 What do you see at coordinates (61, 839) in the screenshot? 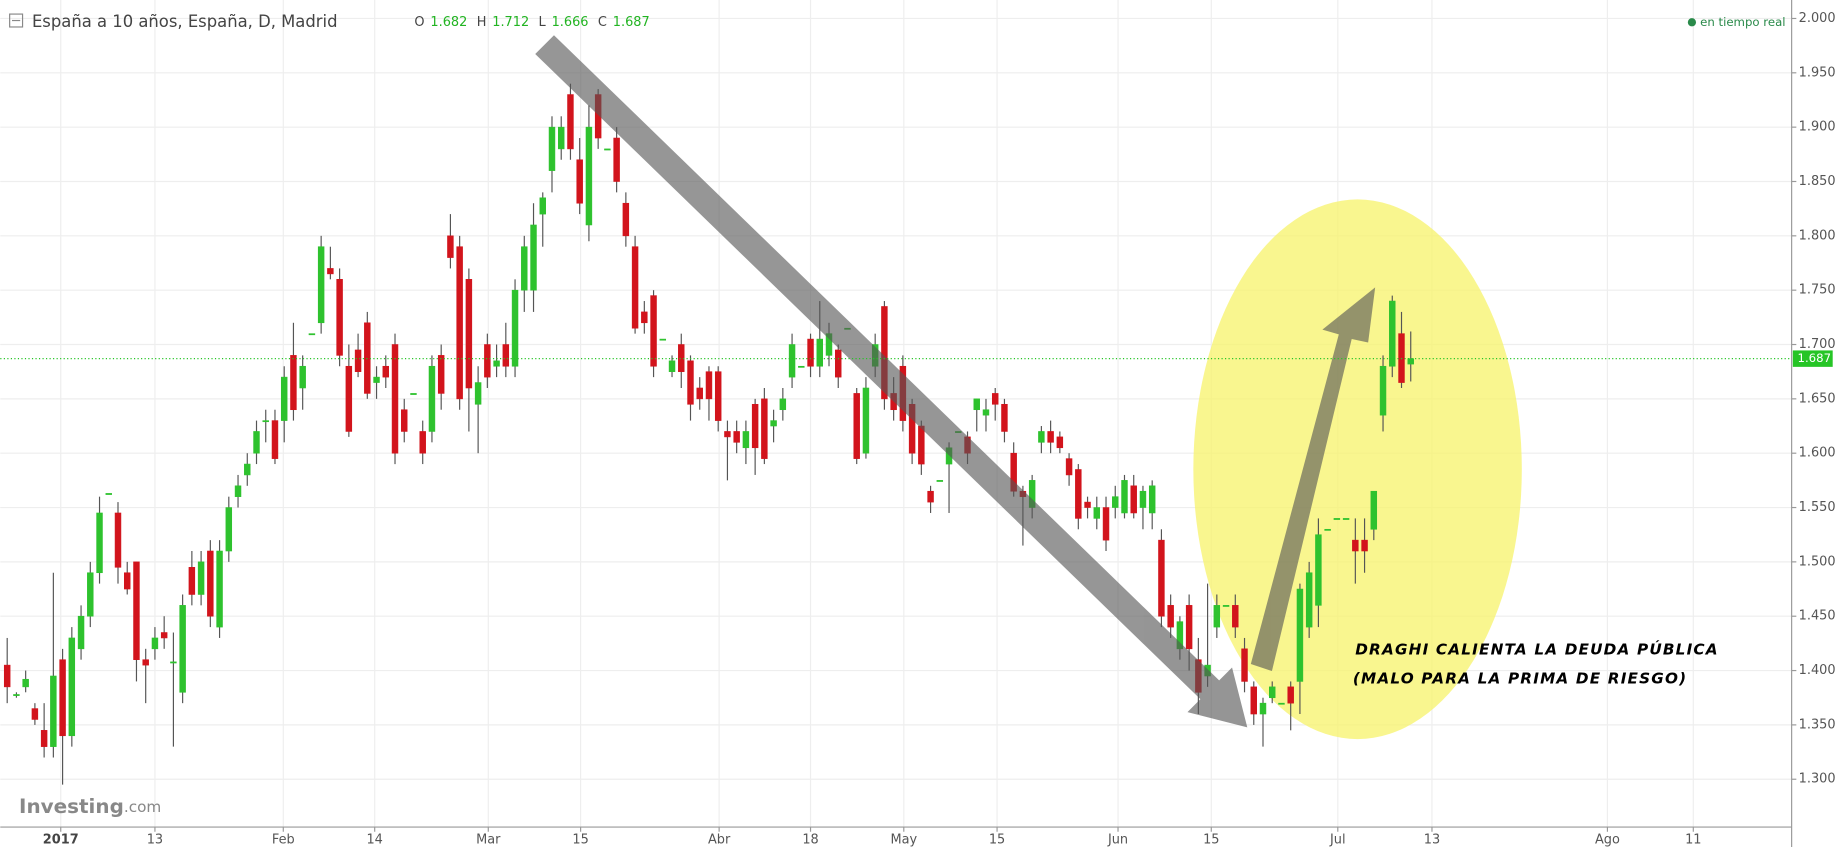
I see `x-tick-label: 2017` at bounding box center [61, 839].